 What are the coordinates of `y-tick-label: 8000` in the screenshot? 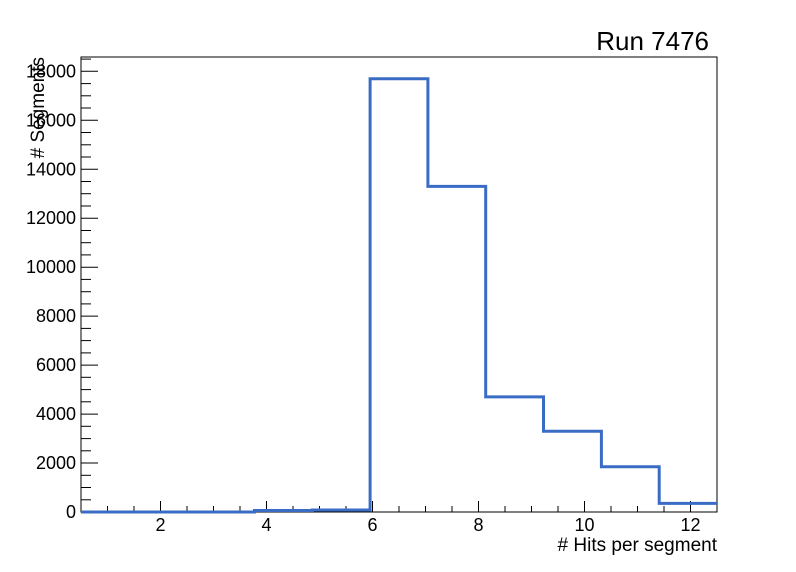 It's located at (56, 316).